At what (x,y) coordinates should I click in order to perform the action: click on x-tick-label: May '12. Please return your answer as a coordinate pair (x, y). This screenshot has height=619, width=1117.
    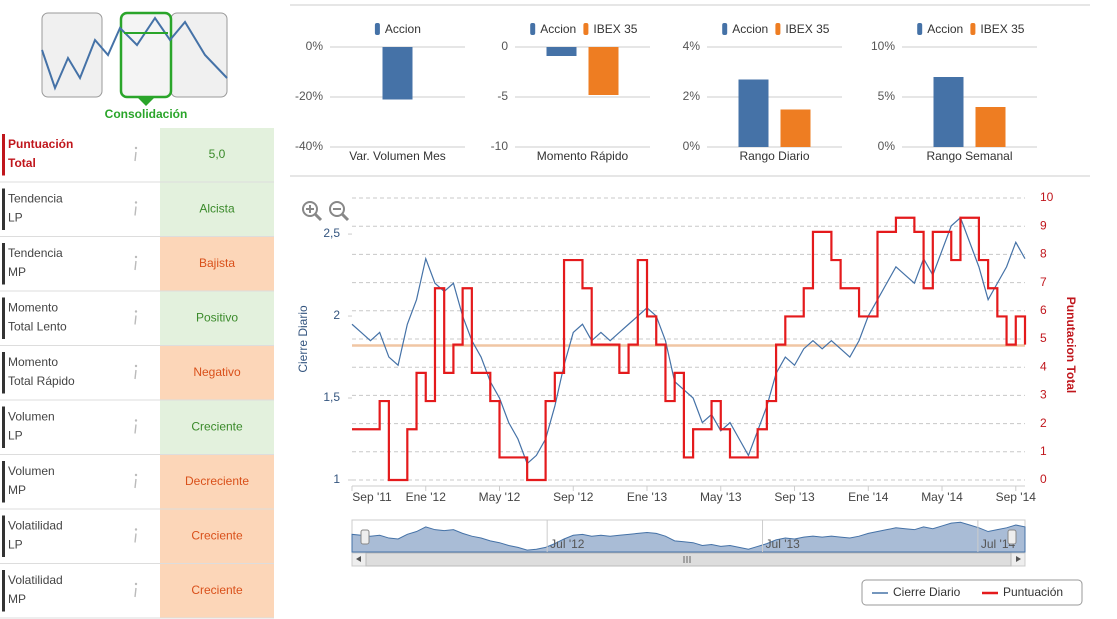
    Looking at the image, I should click on (500, 497).